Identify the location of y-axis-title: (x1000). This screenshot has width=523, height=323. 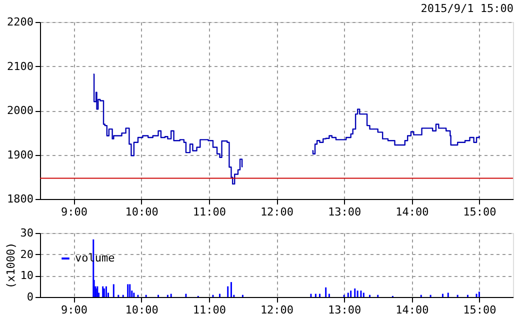
(11, 265).